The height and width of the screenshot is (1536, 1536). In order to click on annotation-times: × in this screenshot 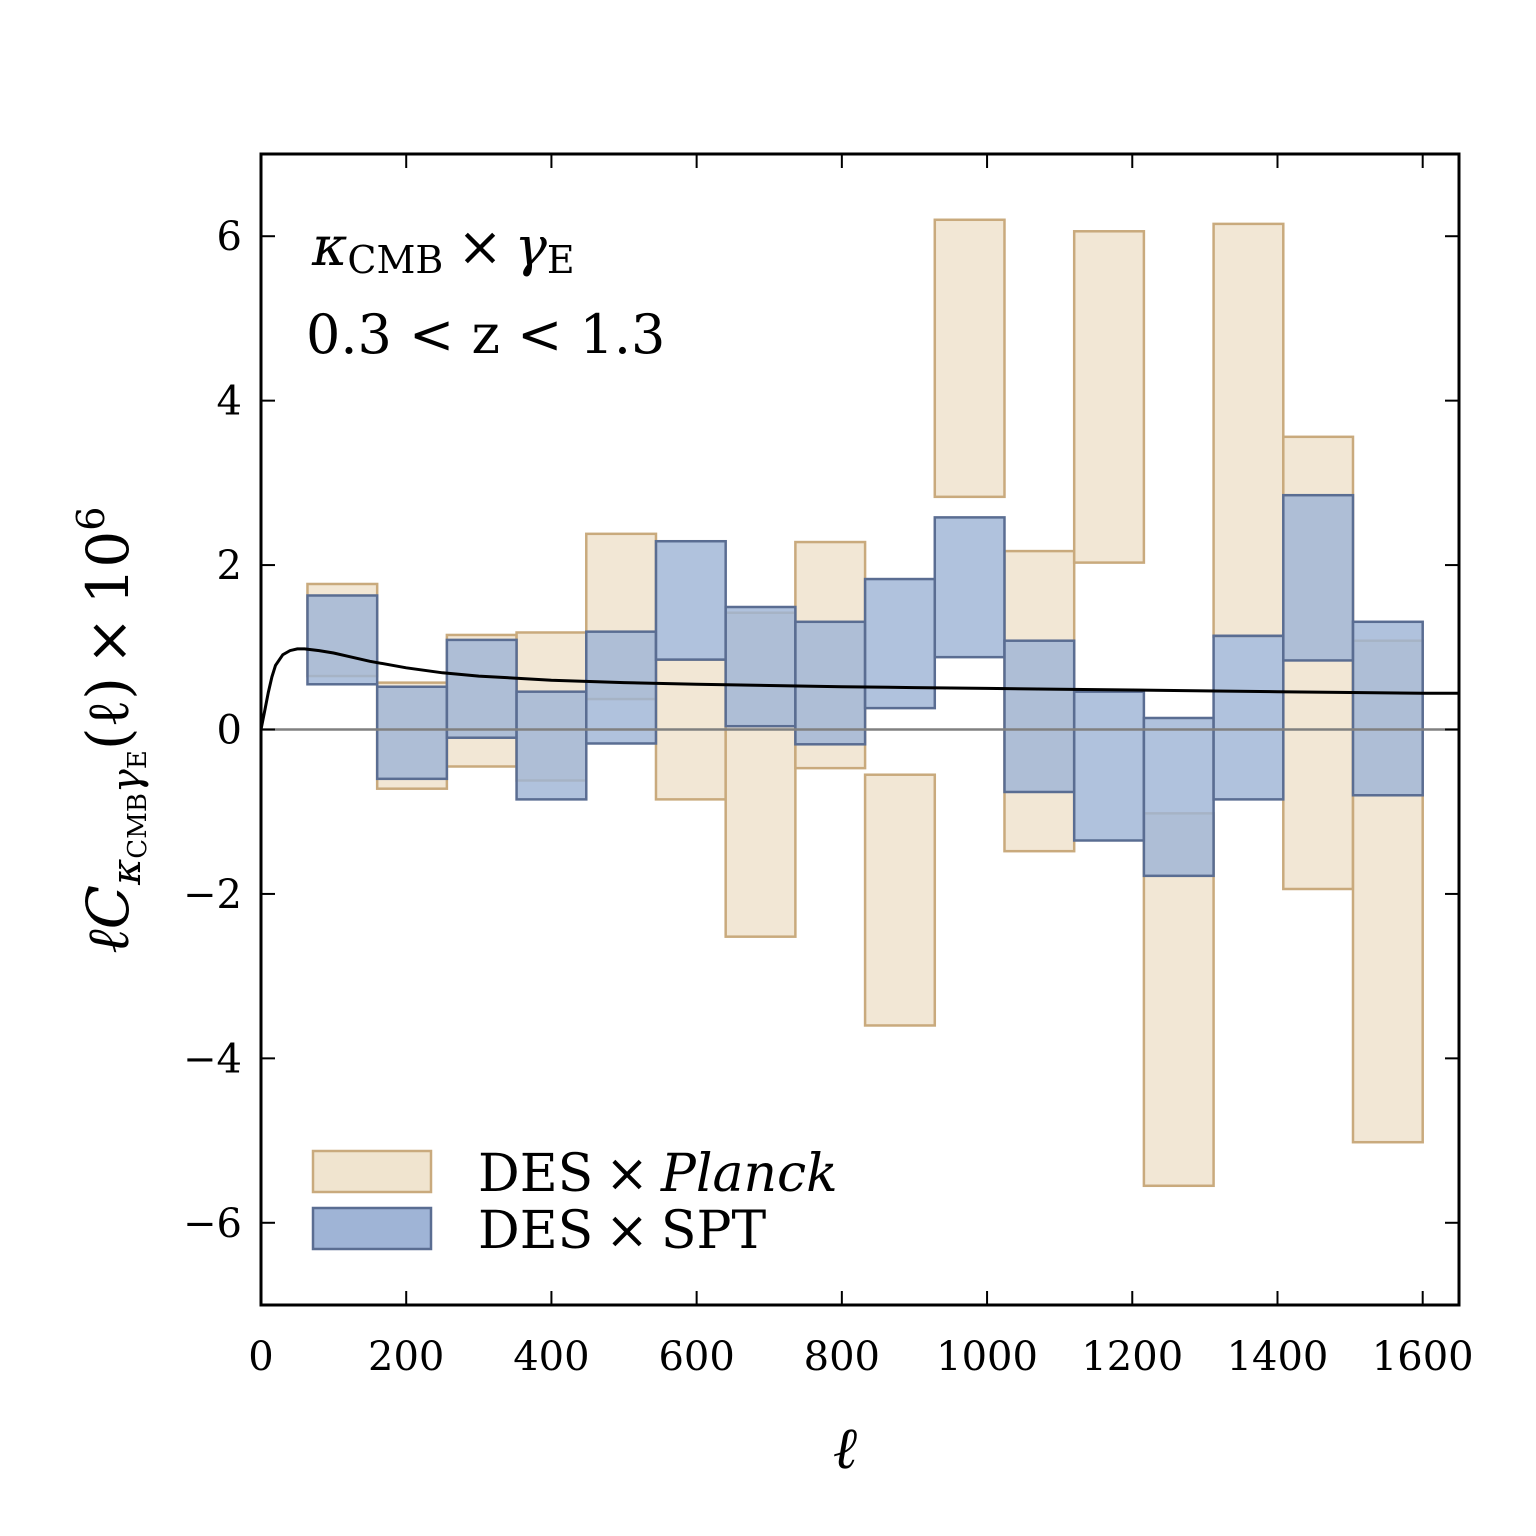, I will do `click(479, 246)`.